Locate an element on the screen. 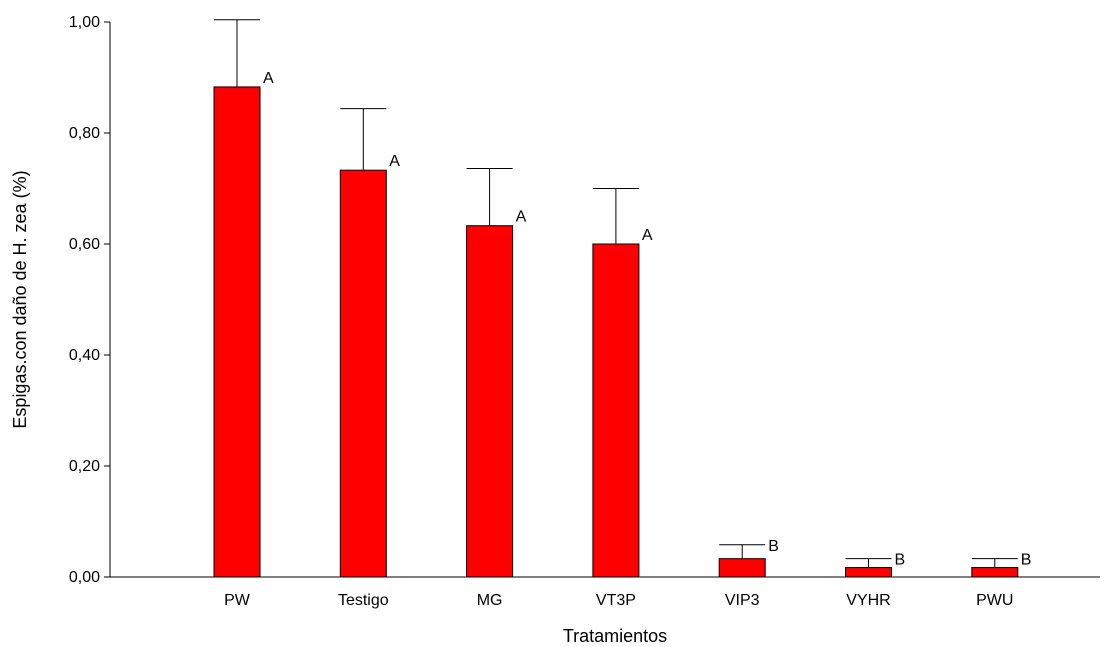 Image resolution: width=1111 pixels, height=647 pixels. y-axis-ticks: 0,00 0,20 0,40 0,60 0,80 1,00 is located at coordinates (89, 300).